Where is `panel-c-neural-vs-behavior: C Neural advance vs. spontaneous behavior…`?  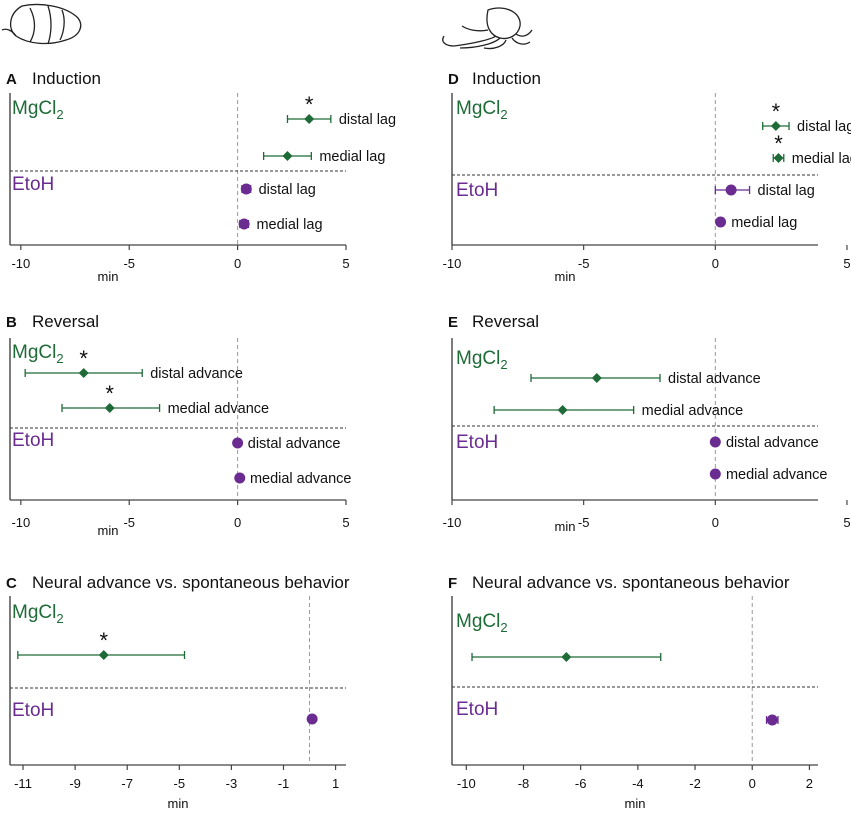
panel-c-neural-vs-behavior: C Neural advance vs. spontaneous behavior… is located at coordinates (178, 692).